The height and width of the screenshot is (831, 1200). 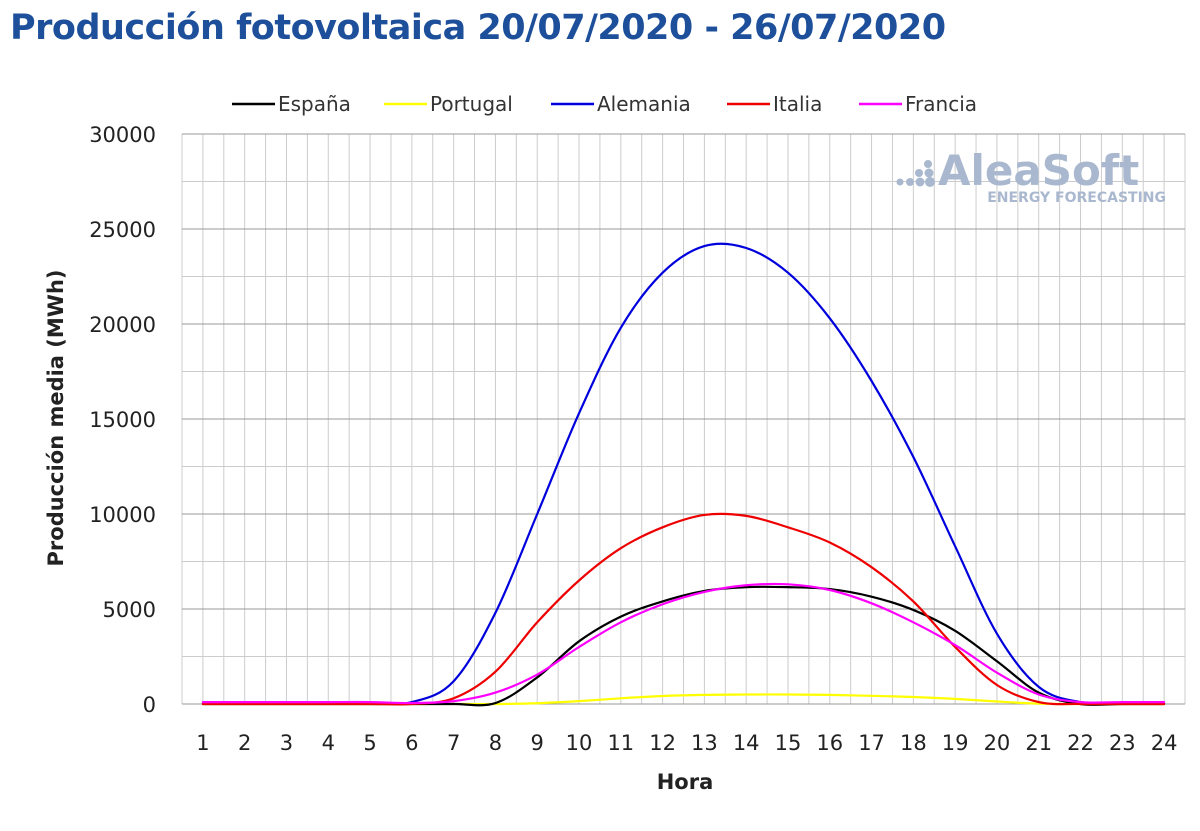 What do you see at coordinates (122, 515) in the screenshot?
I see `y-tick-label: 10000` at bounding box center [122, 515].